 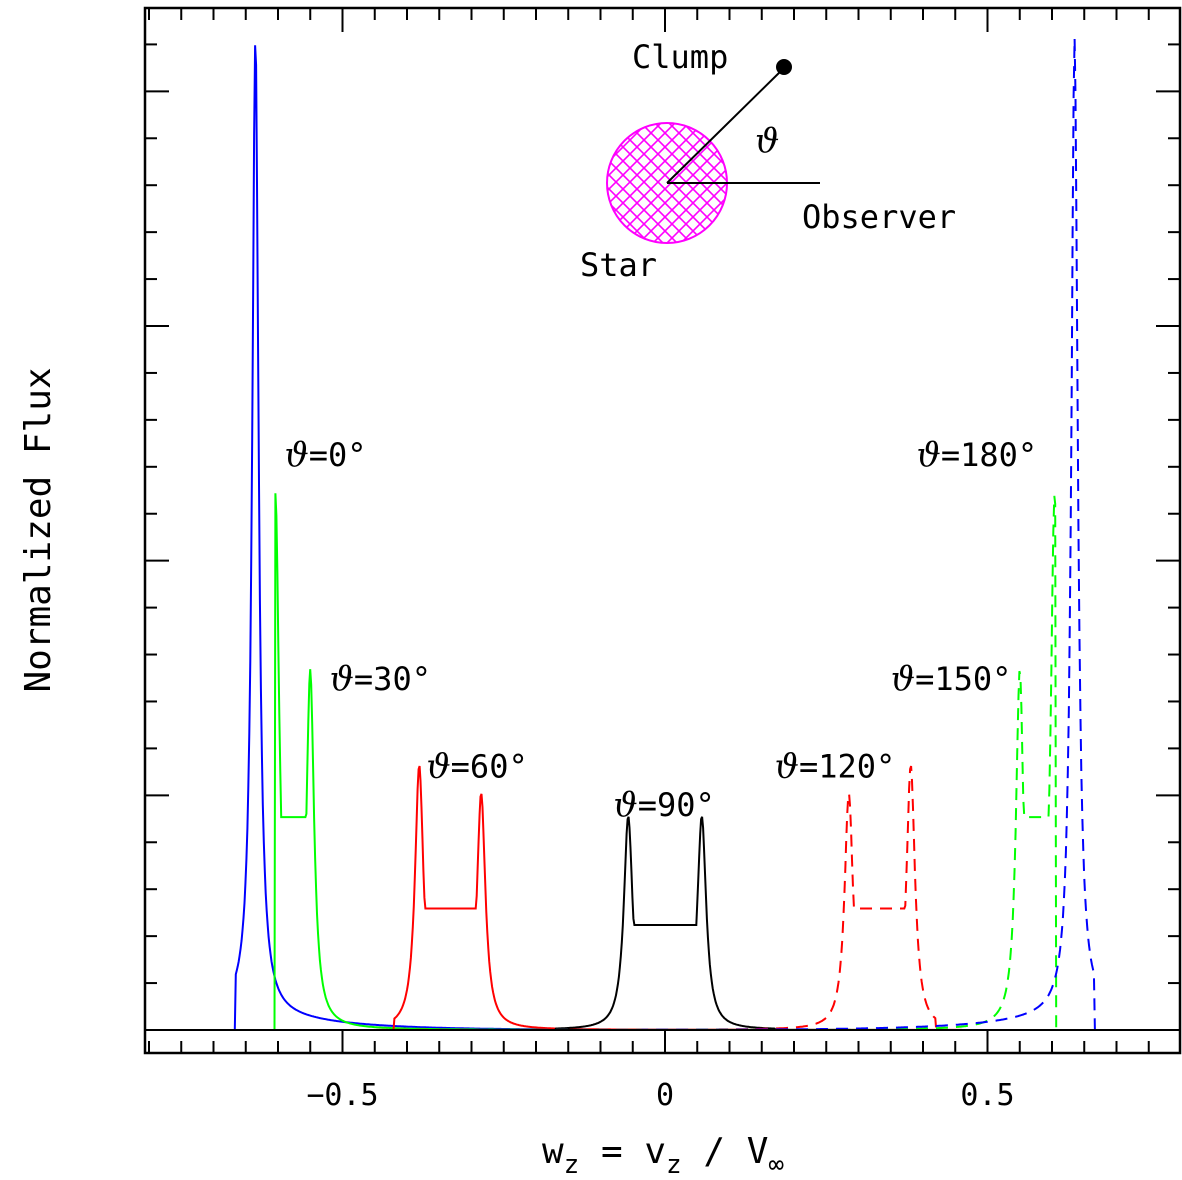 What do you see at coordinates (776, 1165) in the screenshot?
I see `x-label-sub3: ∞` at bounding box center [776, 1165].